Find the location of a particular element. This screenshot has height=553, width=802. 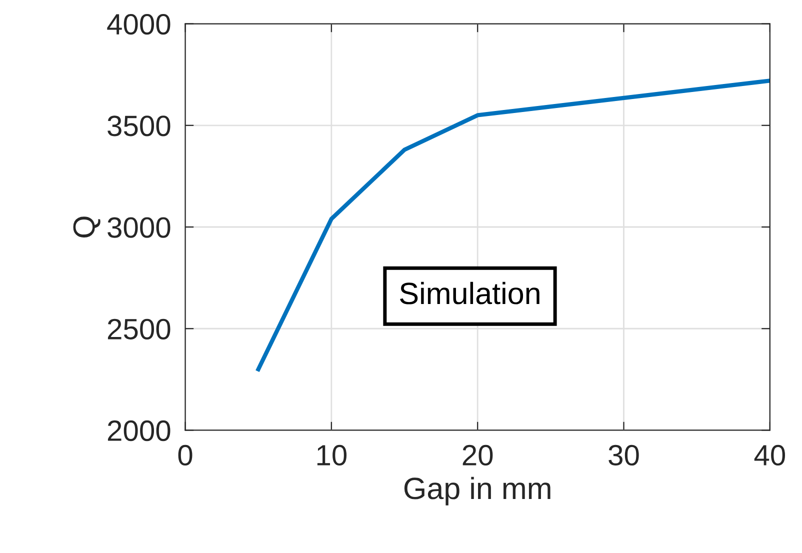

y-tick-label: 2500 is located at coordinates (139, 329).